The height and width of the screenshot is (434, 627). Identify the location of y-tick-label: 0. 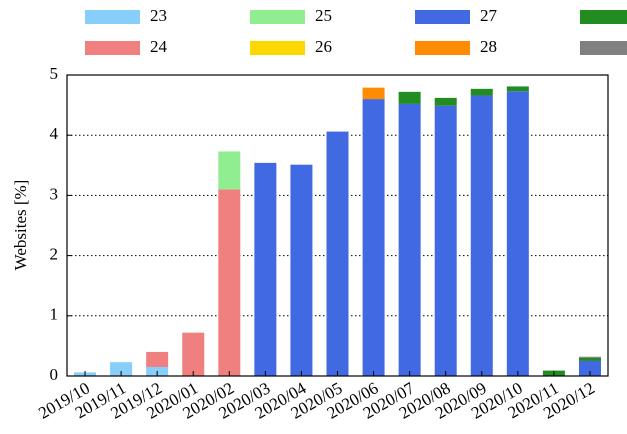
(54, 374).